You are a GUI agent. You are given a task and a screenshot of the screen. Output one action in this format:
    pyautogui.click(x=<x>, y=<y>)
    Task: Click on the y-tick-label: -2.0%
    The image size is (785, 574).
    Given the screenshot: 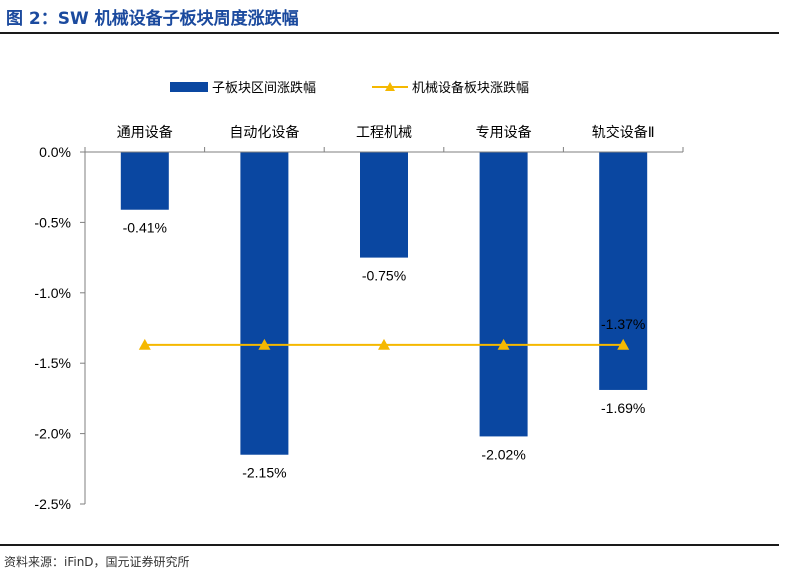 What is the action you would take?
    pyautogui.click(x=52, y=434)
    